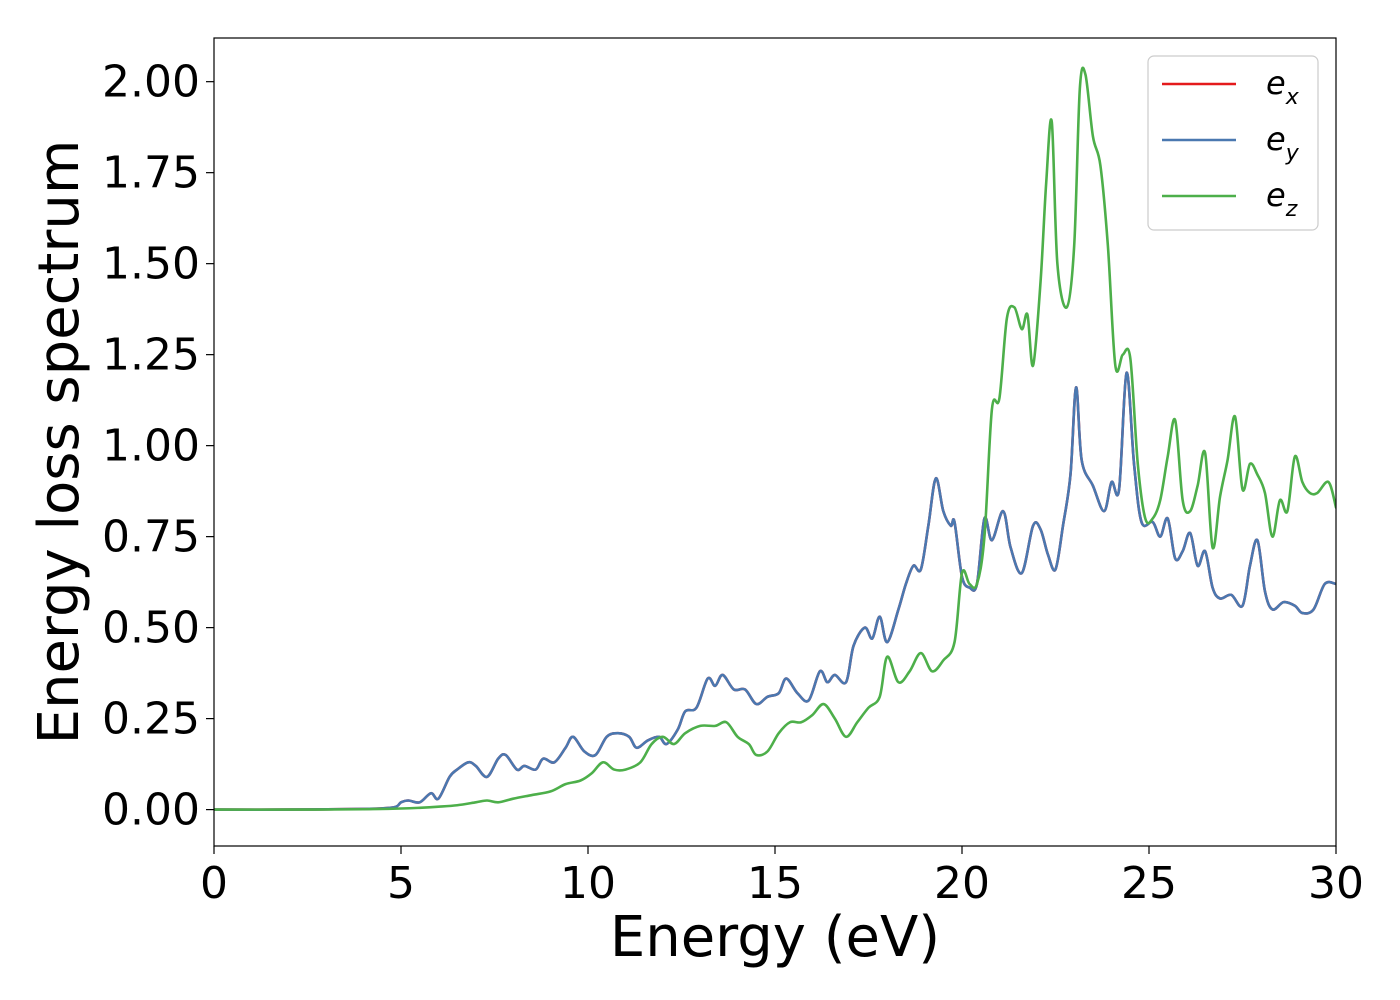 Image resolution: width=1400 pixels, height=1000 pixels. I want to click on x-axis: 0 5 10 15 20 25 30, so click(782, 877).